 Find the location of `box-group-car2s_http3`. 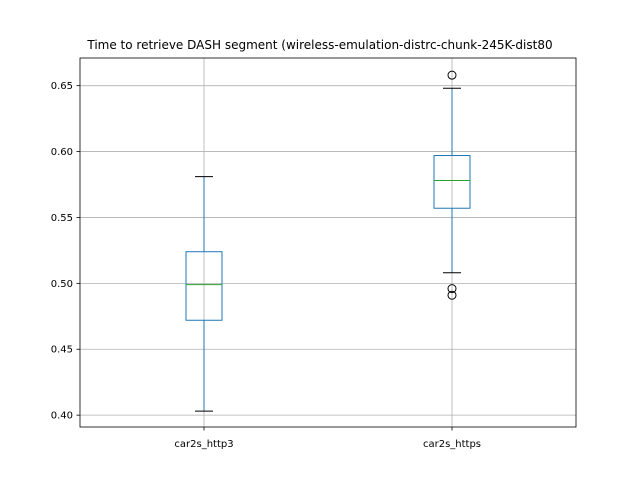

box-group-car2s_http3 is located at coordinates (204, 294).